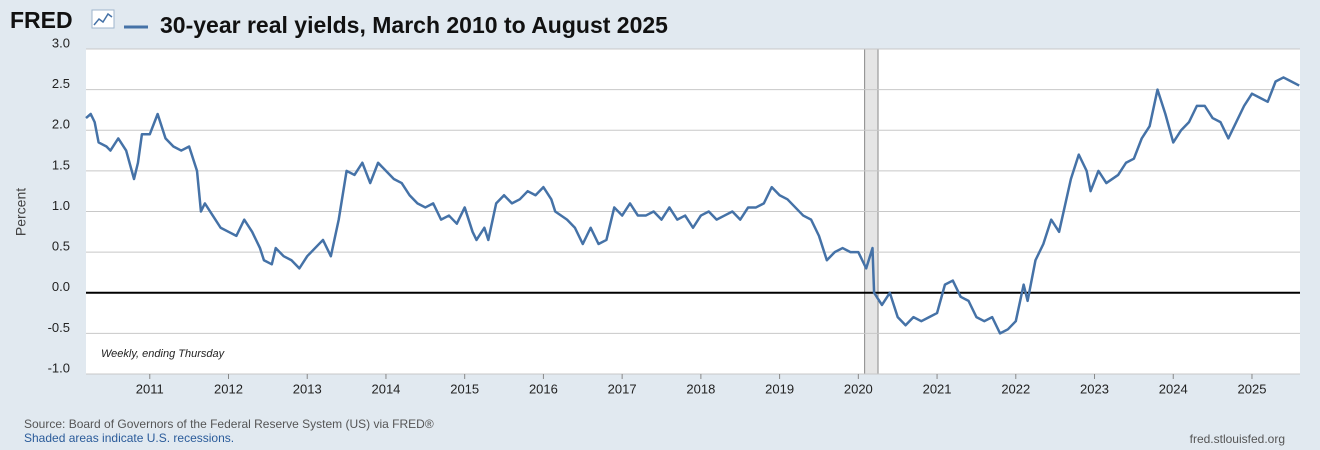 The image size is (1320, 450). What do you see at coordinates (858, 388) in the screenshot?
I see `x-tick-label: 2020` at bounding box center [858, 388].